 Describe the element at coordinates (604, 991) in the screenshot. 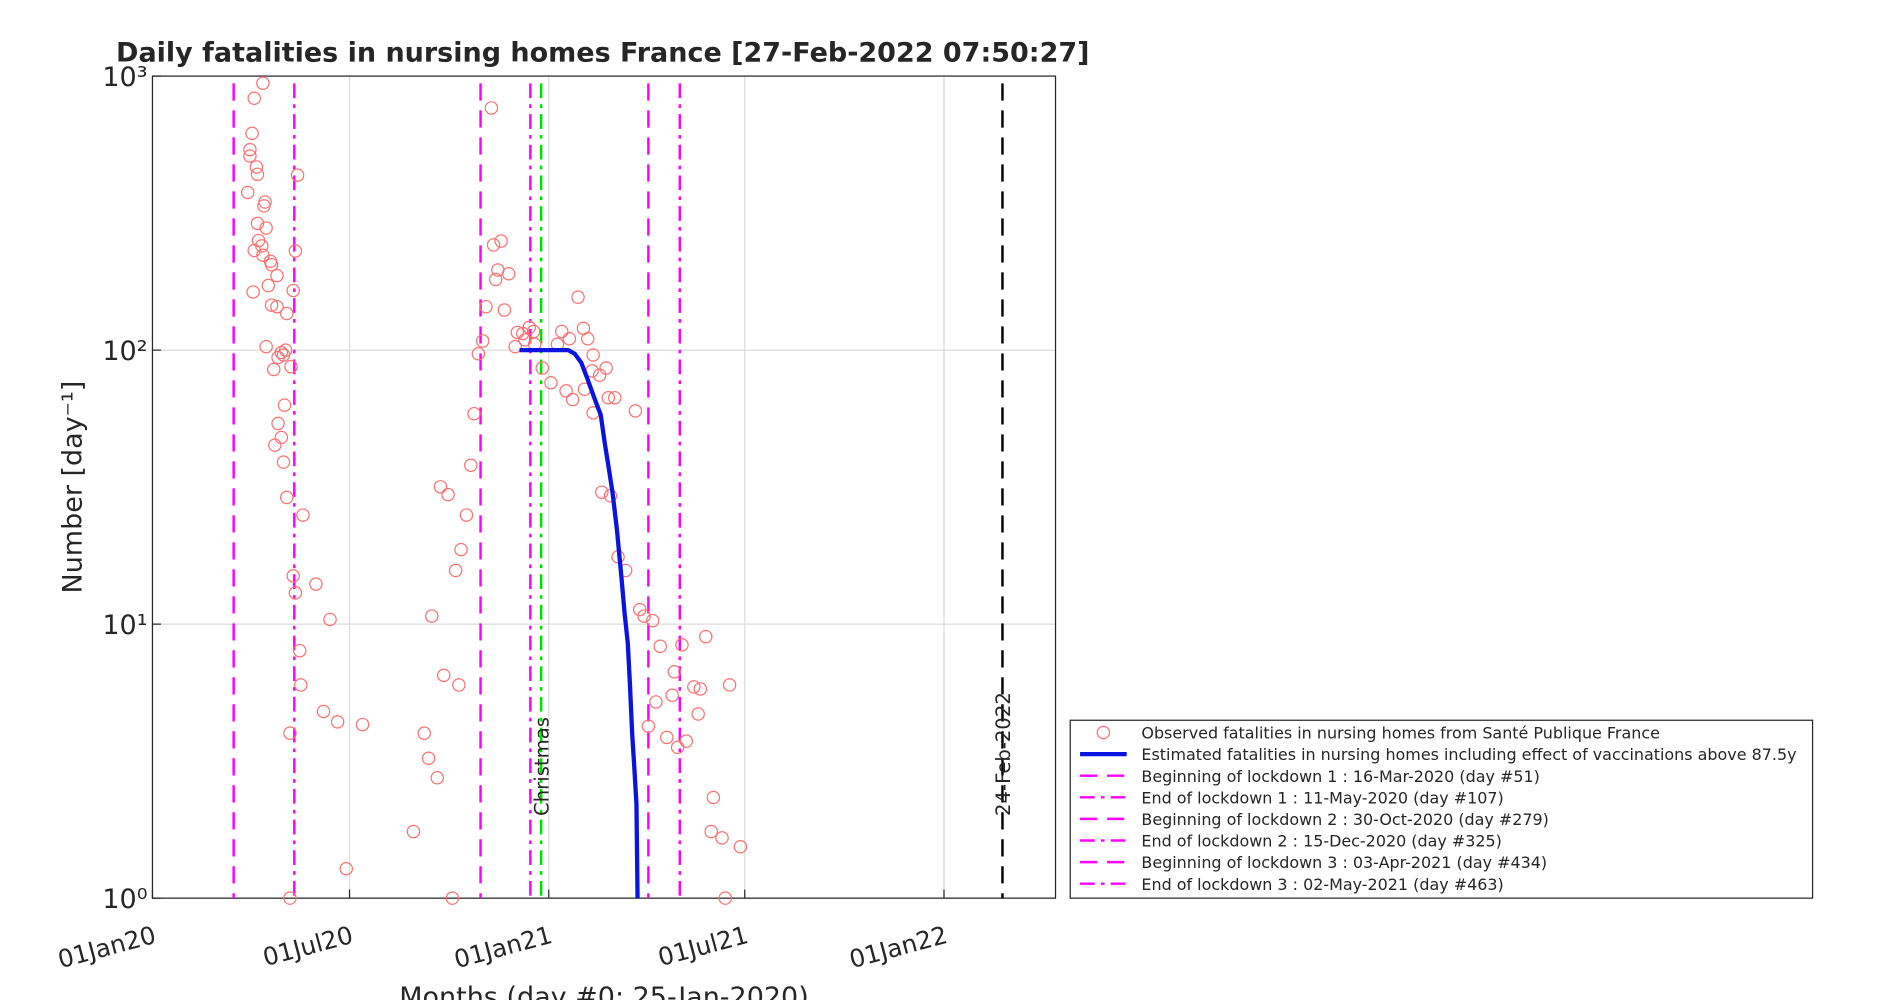

I see `x-axis-label: Months (day #0: 25-Jan-2020)` at that location.